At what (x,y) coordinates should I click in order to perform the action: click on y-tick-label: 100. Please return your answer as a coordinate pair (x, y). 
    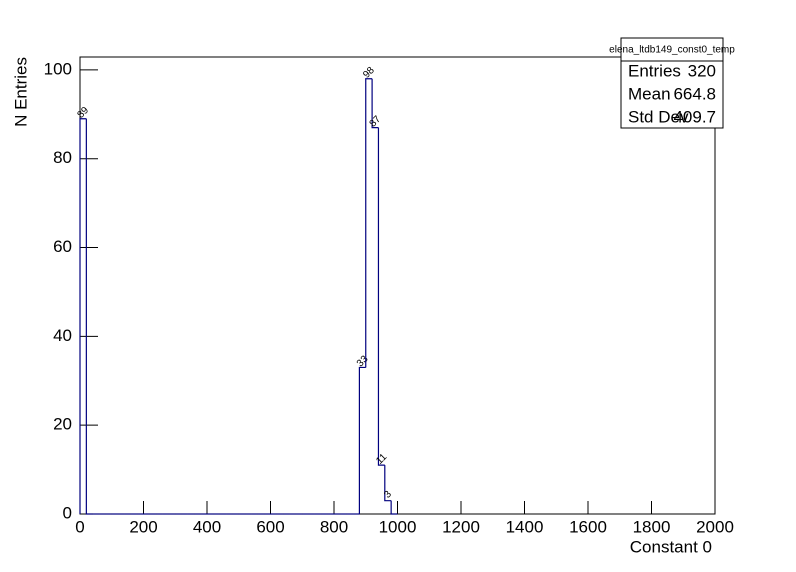
    Looking at the image, I should click on (58, 68).